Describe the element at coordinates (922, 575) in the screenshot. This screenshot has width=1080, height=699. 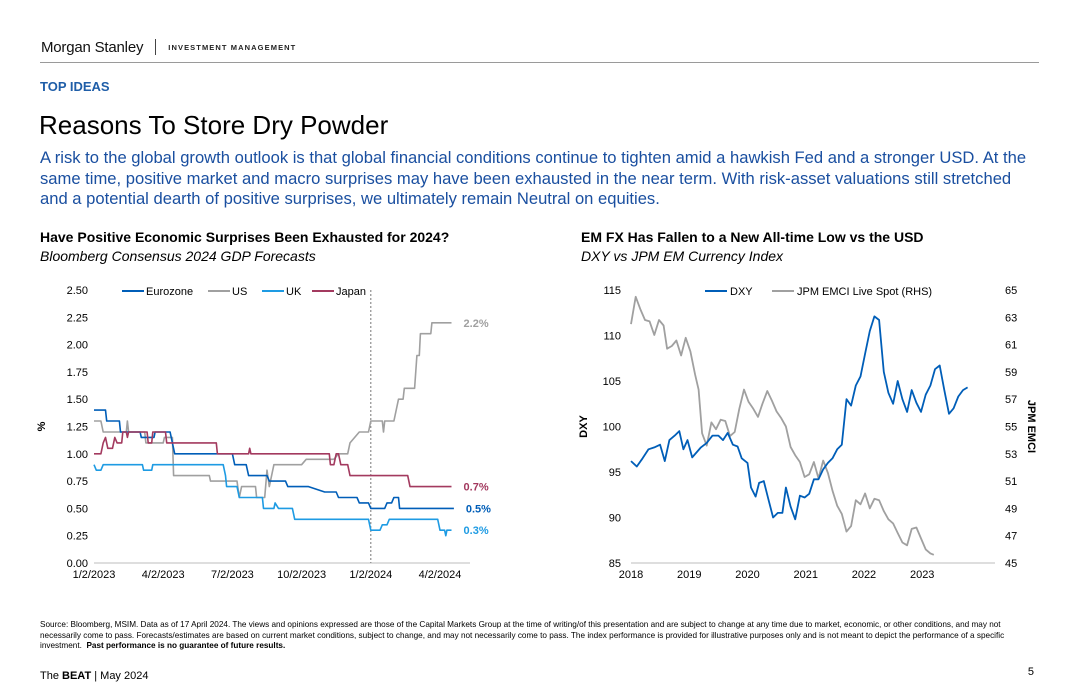
I see `chart2-x-tick-5: 2023` at that location.